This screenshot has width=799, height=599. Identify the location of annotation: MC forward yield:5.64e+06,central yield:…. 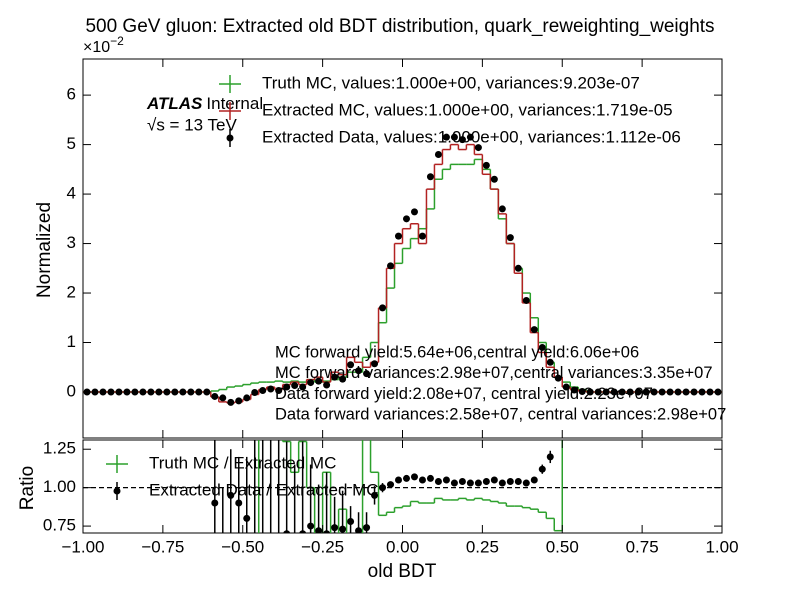
(457, 352).